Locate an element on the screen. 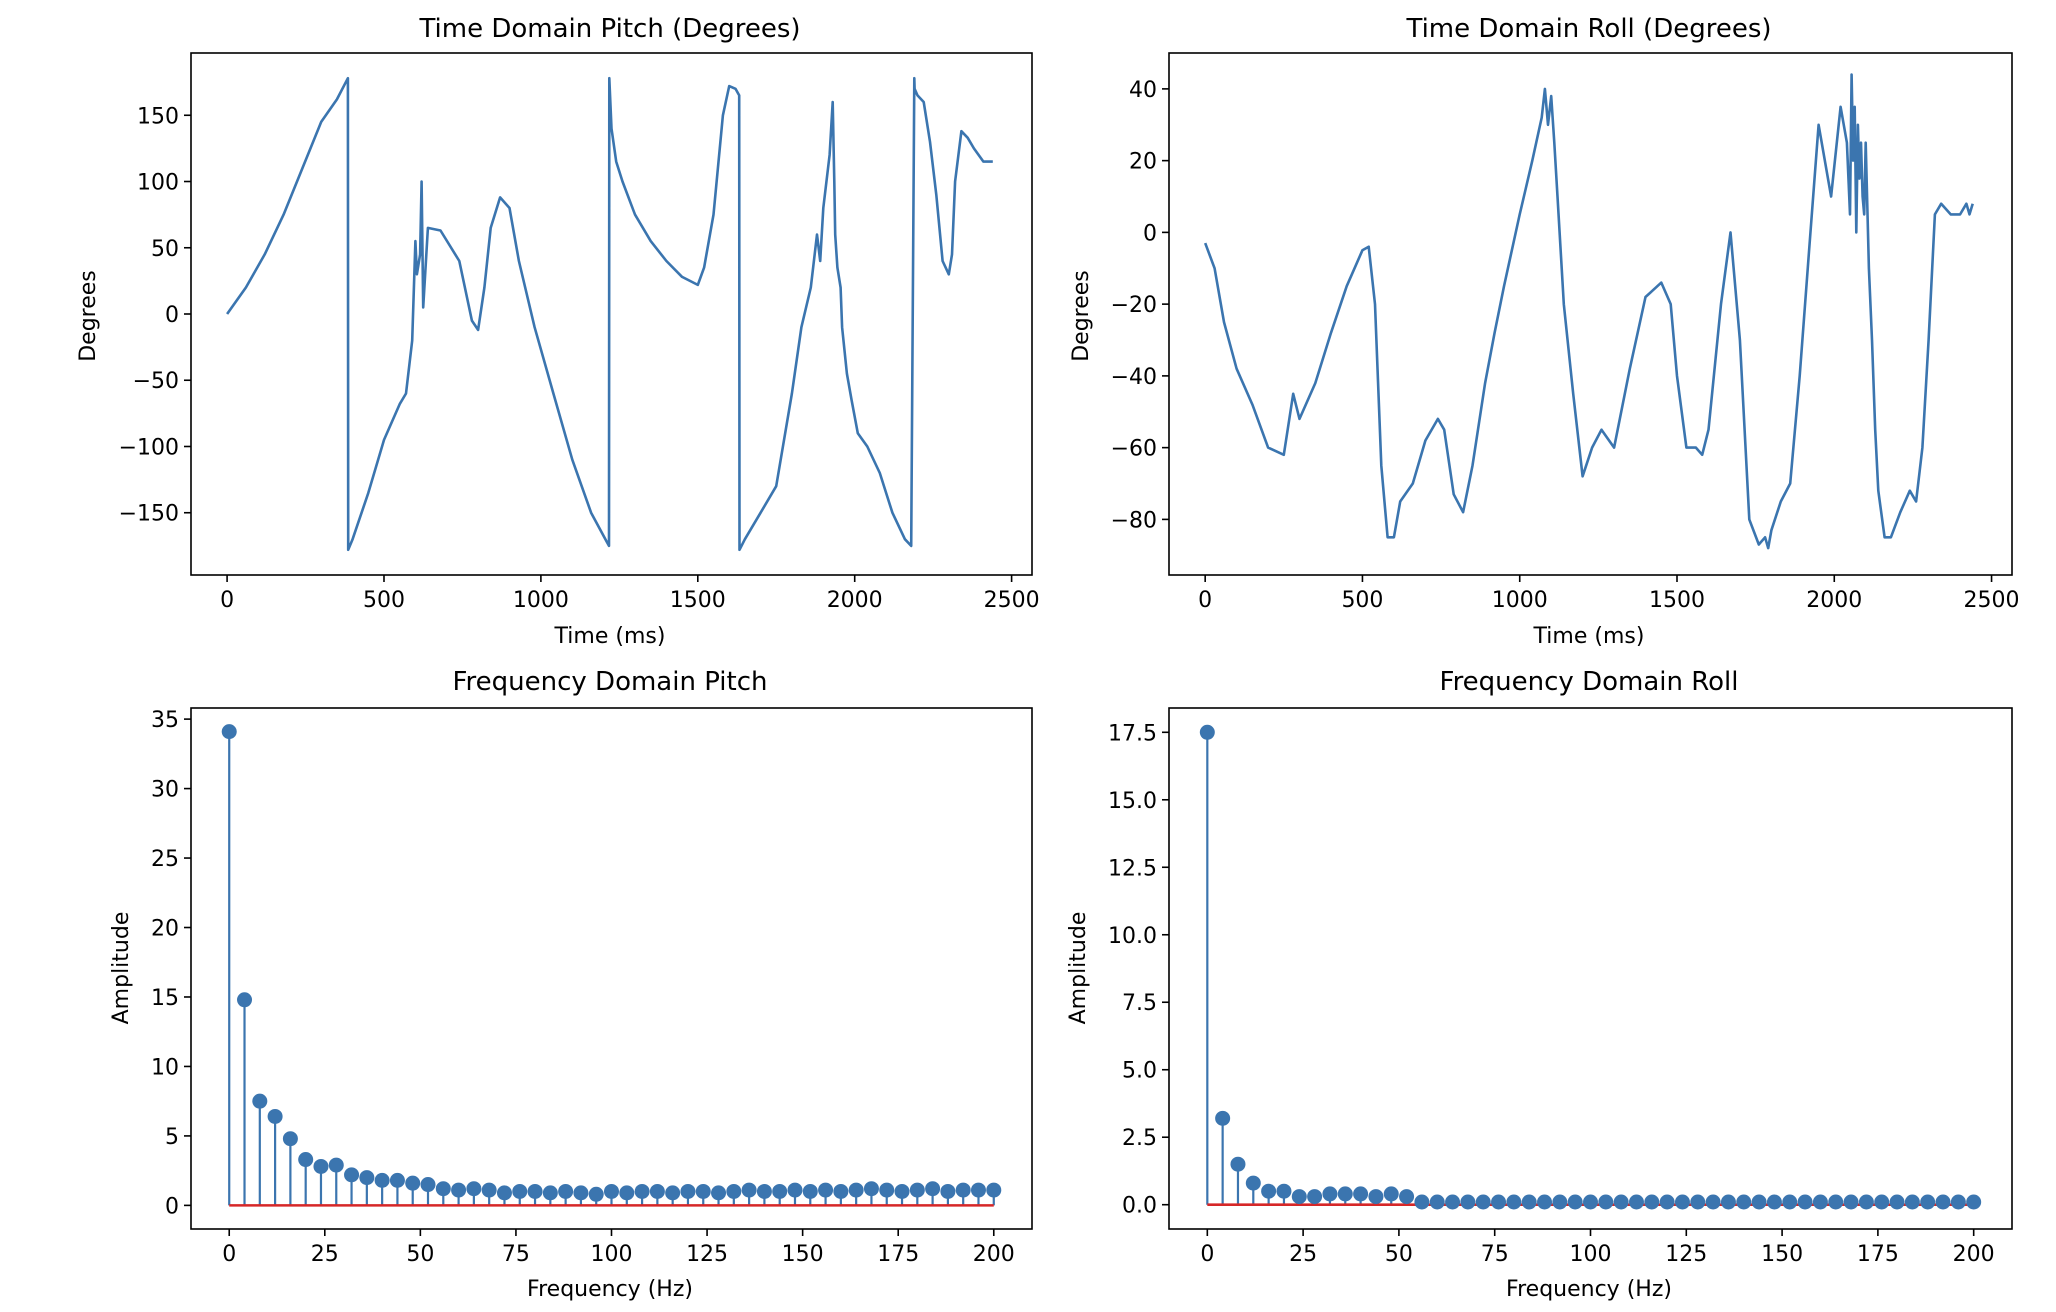  x-tick-label: 200 is located at coordinates (994, 1254).